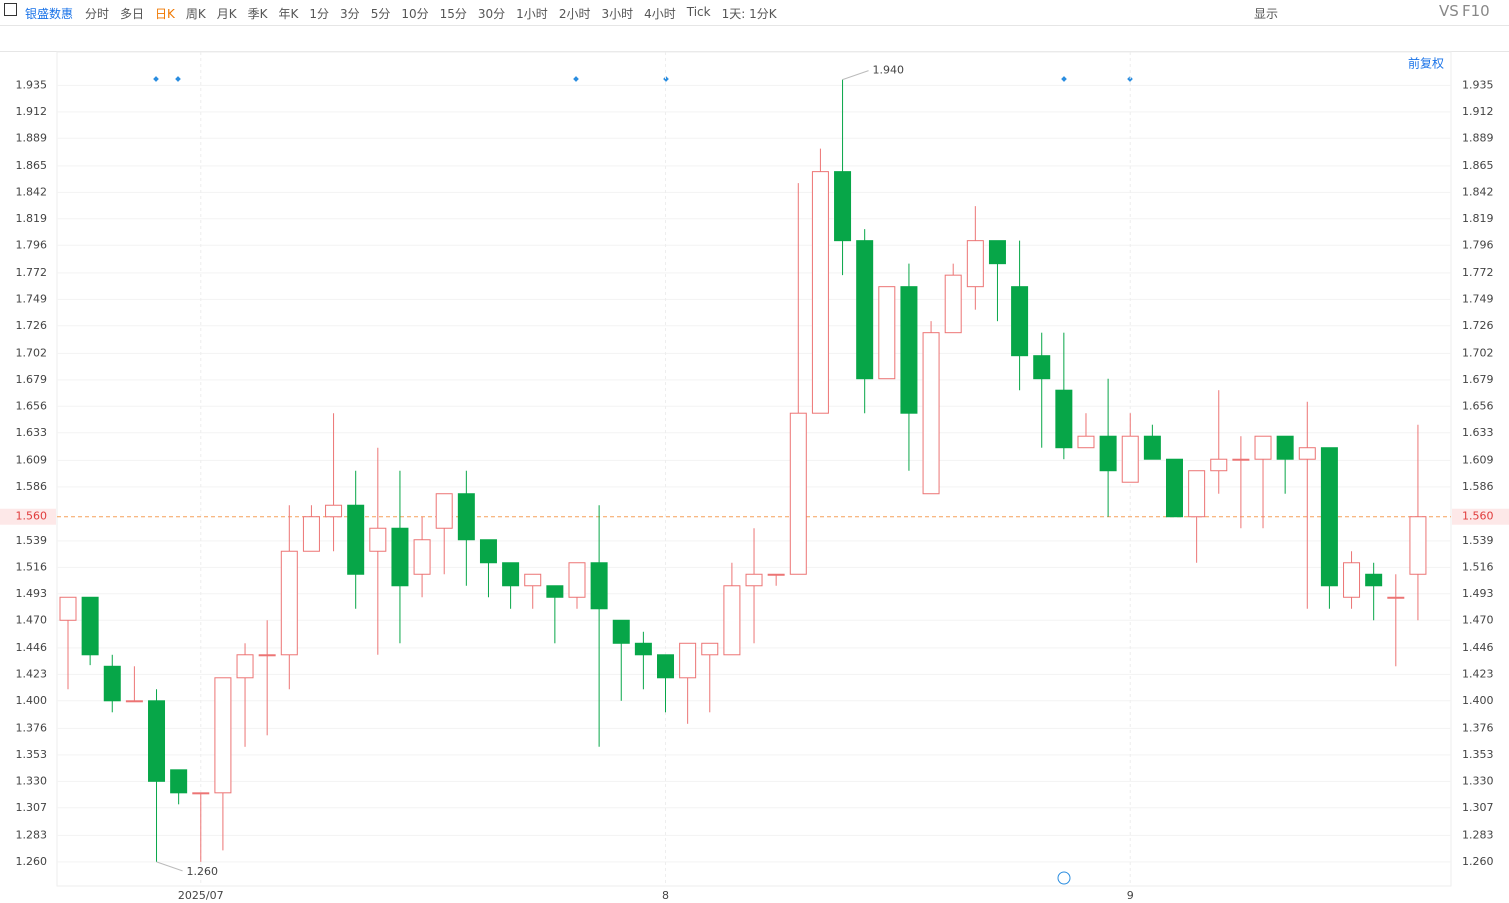 The image size is (1509, 903). Describe the element at coordinates (1478, 405) in the screenshot. I see `y-tick-label-right: 1.656` at that location.